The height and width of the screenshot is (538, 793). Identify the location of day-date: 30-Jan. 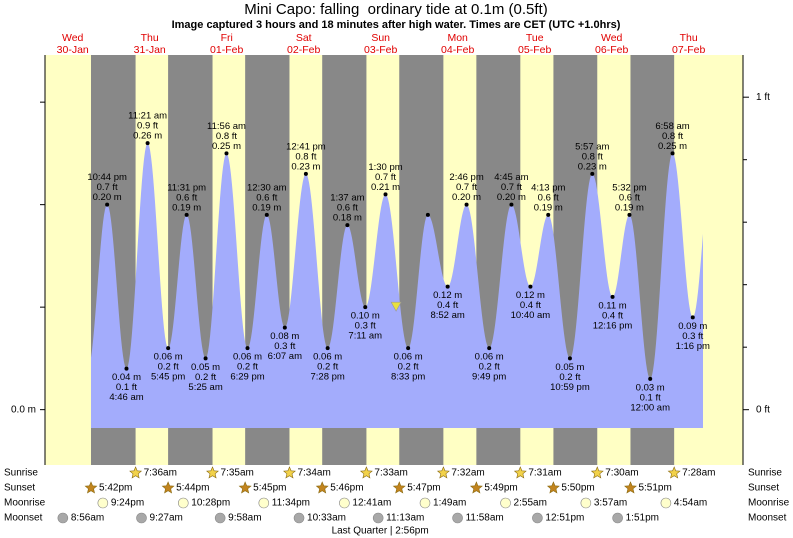
(73, 50).